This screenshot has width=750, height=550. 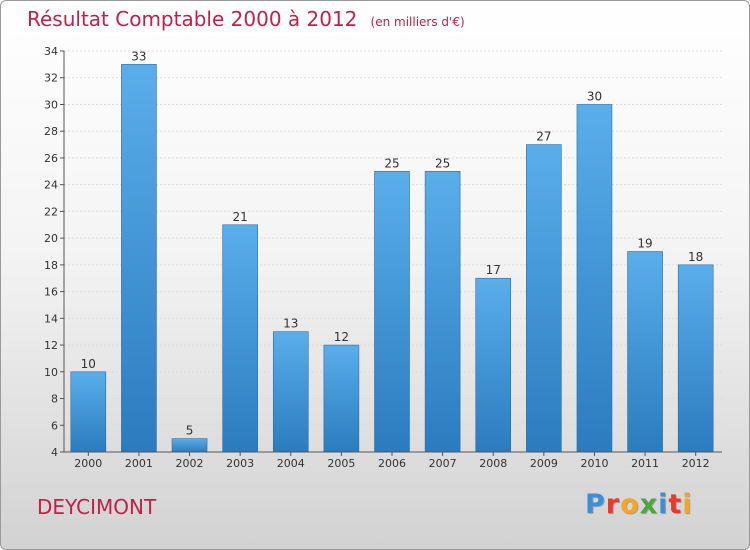 I want to click on chart-subtitle: (en milliers d'€), so click(x=417, y=22).